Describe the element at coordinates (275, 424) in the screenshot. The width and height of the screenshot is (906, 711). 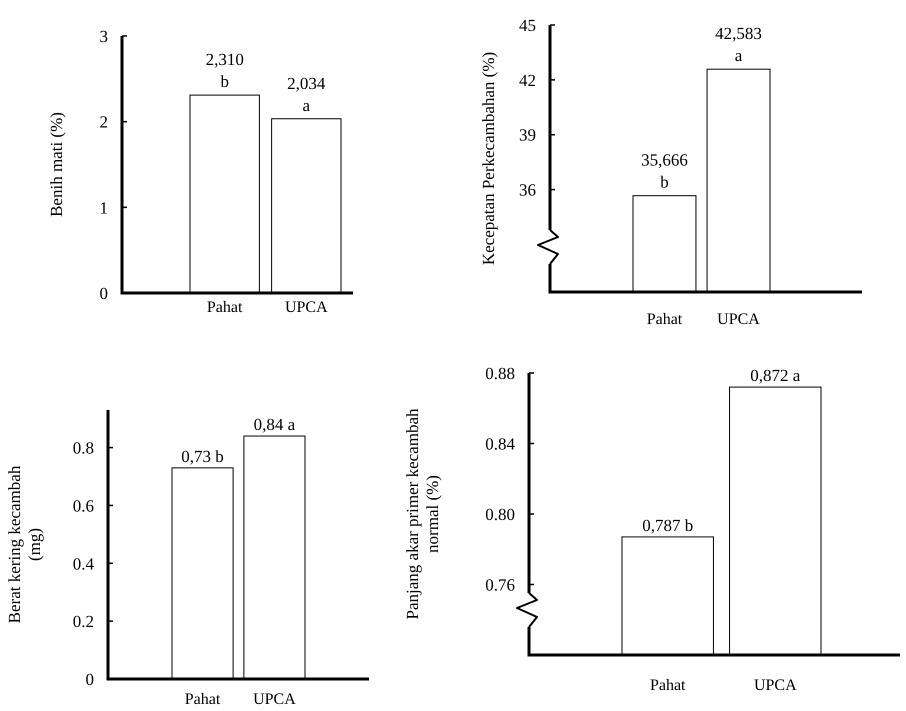
I see `data-label: 0,84 a` at that location.